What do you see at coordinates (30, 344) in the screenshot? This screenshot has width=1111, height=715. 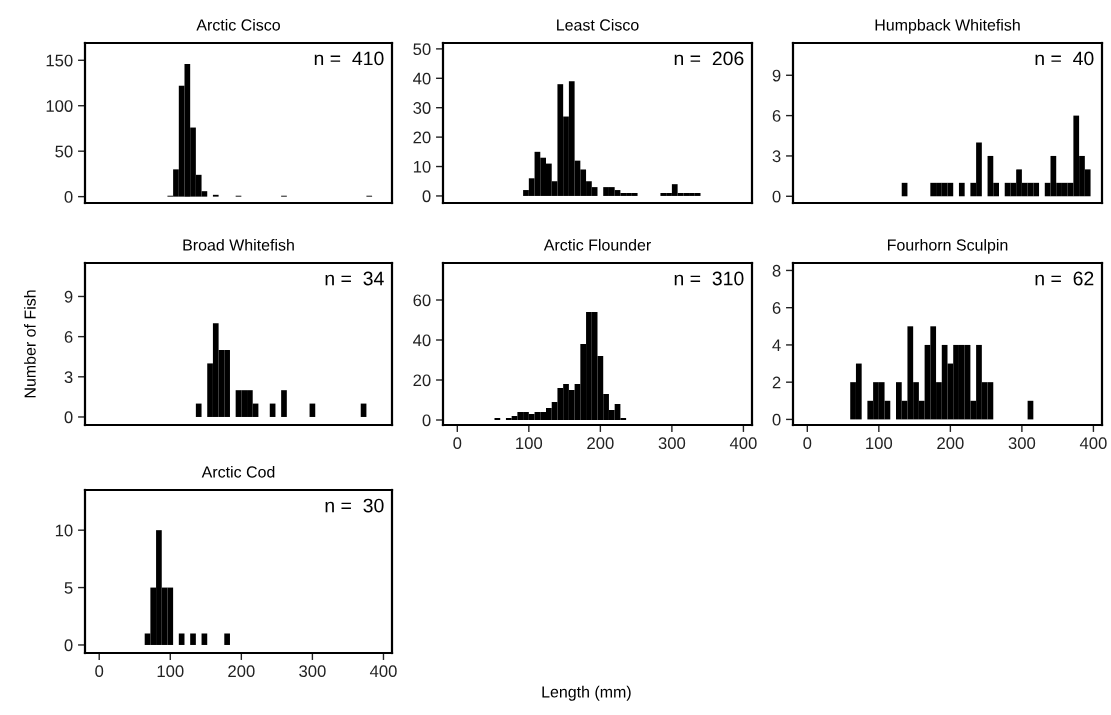 I see `y-axis-title: Number of Fish` at bounding box center [30, 344].